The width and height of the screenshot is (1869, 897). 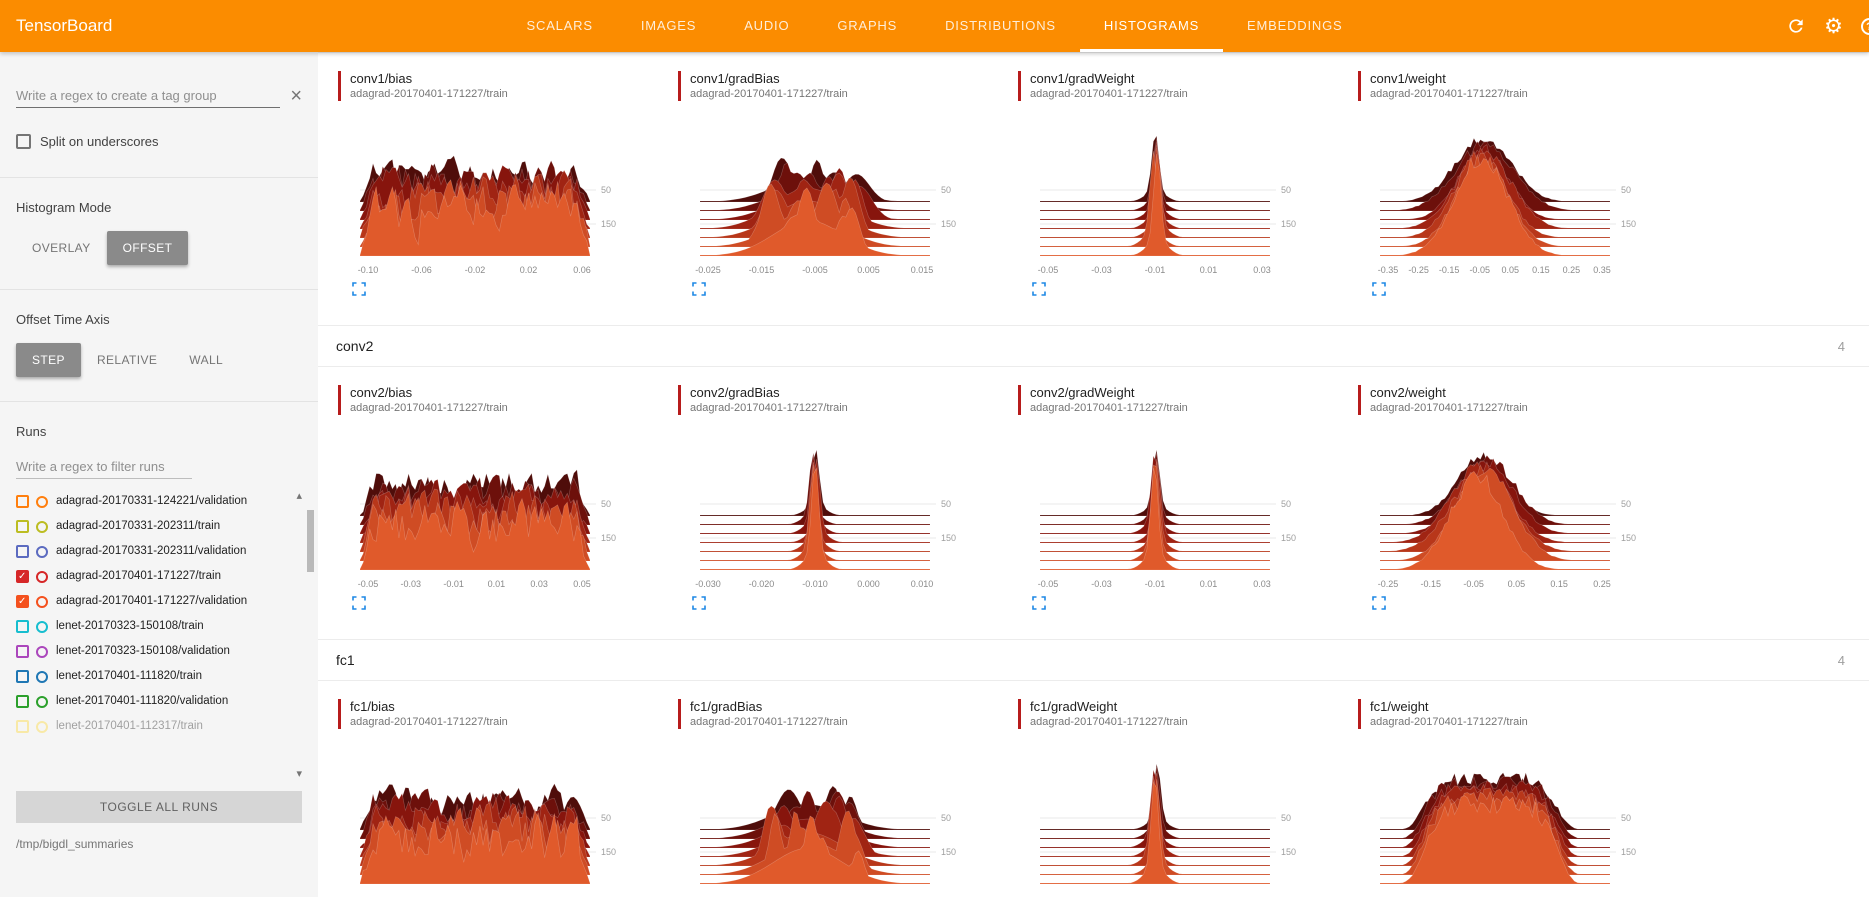 I want to click on card-tag-title: conv2/bias, so click(x=381, y=392).